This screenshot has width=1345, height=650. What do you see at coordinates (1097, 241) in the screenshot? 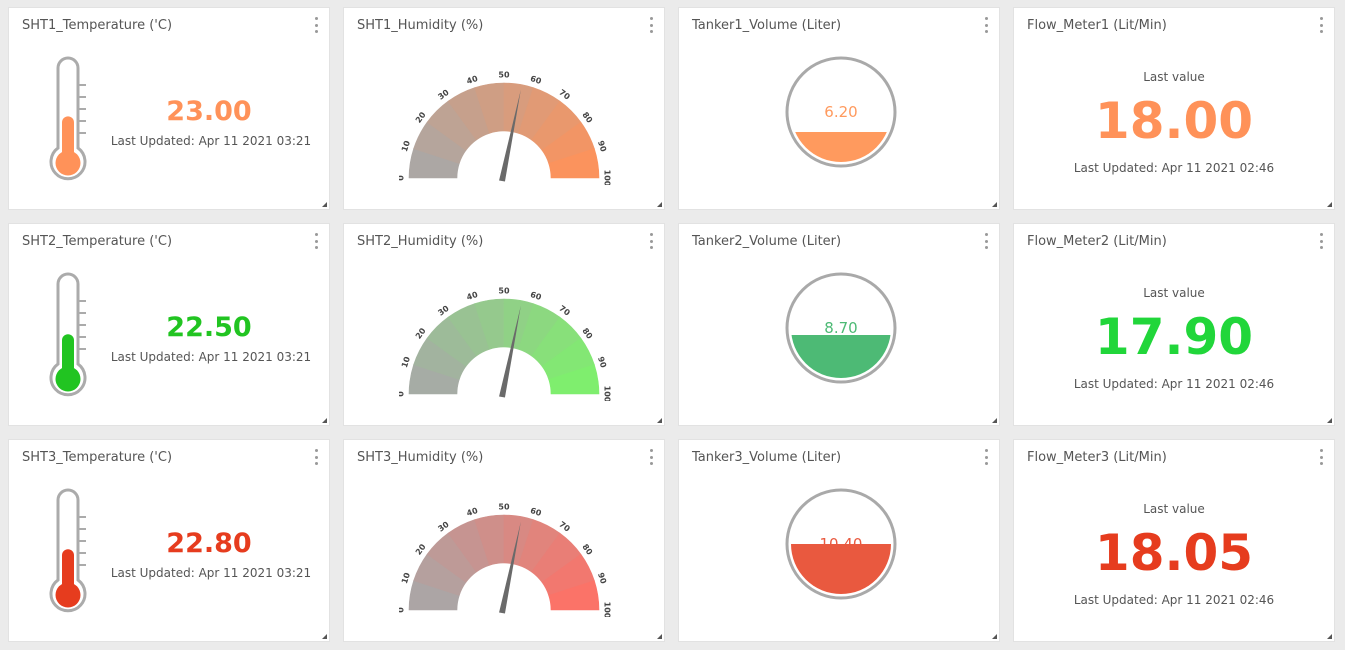
I see `widget-title: Flow_Meter2 (Lit/Min)` at bounding box center [1097, 241].